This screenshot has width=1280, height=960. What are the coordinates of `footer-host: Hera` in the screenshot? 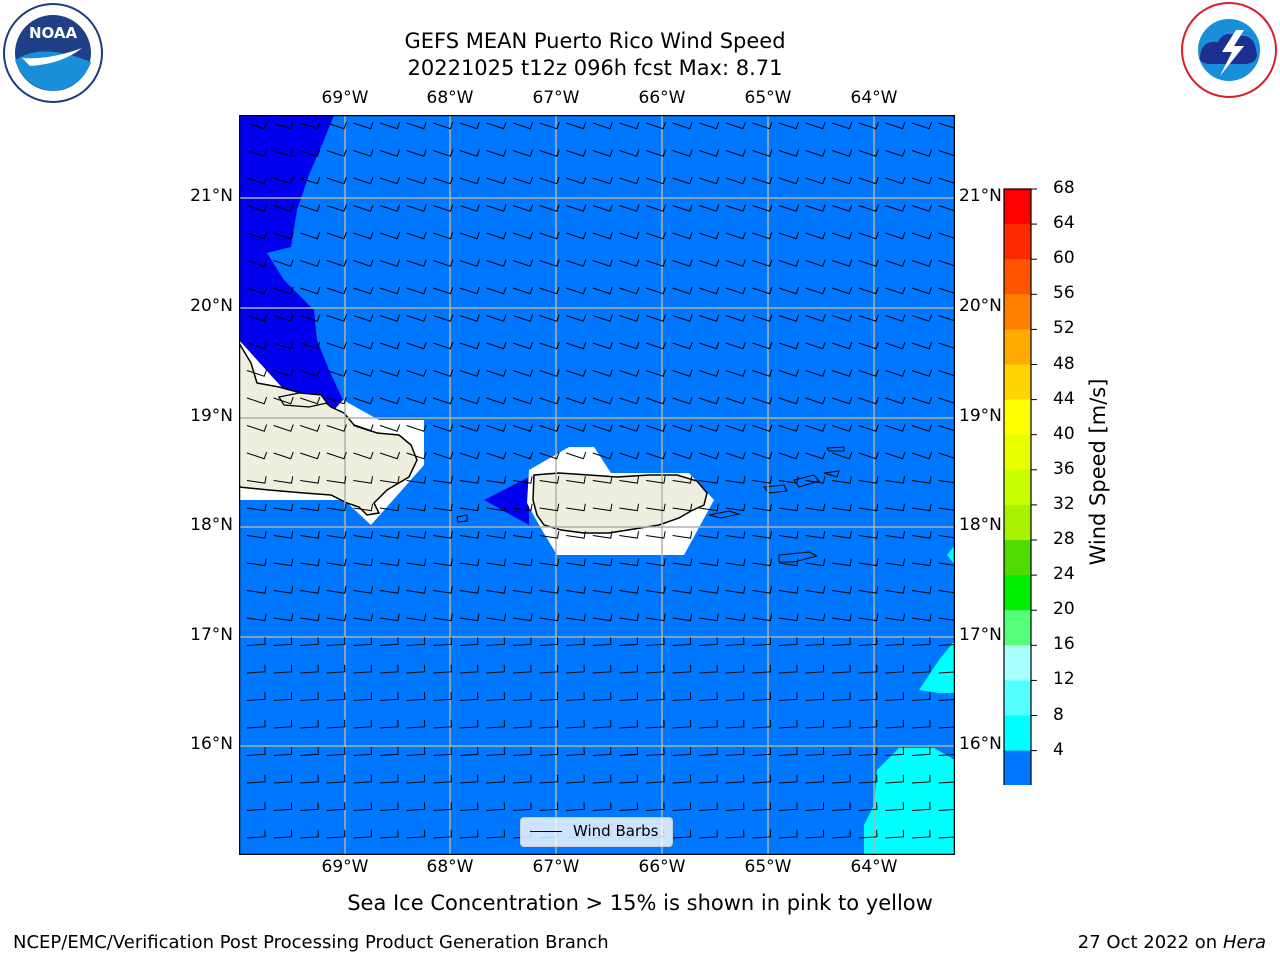 It's located at (1244, 942).